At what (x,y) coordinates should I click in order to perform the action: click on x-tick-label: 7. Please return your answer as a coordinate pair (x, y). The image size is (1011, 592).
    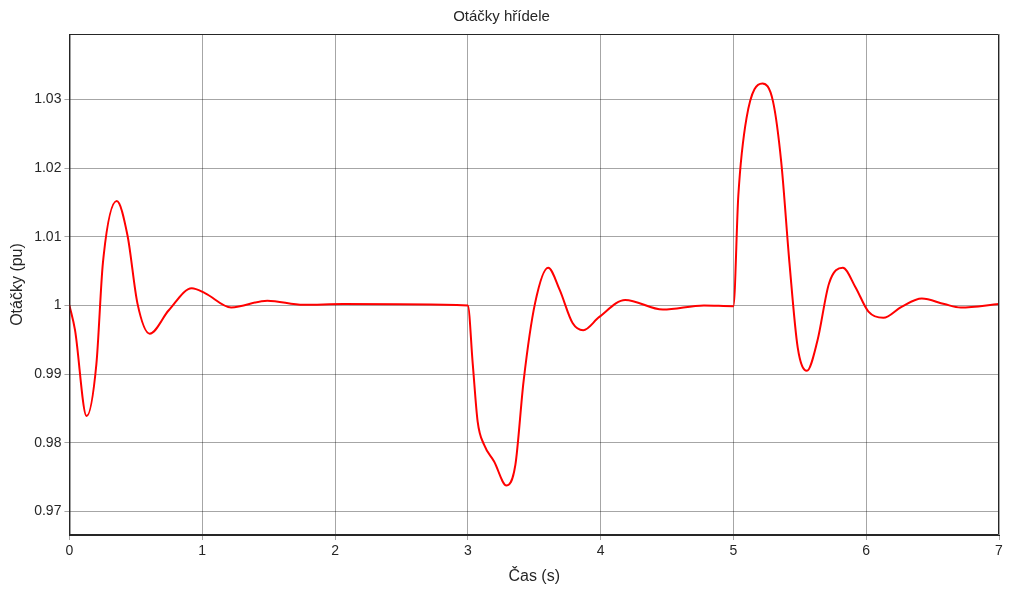
    Looking at the image, I should click on (999, 550).